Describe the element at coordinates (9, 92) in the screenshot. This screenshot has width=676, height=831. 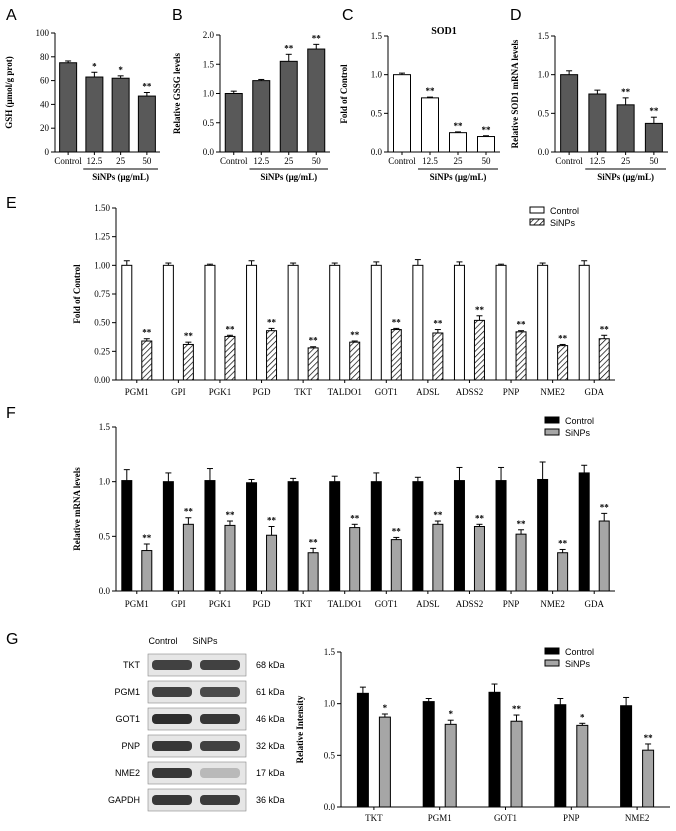
I see `y-axis-label: GSH (μmol/g prot)` at that location.